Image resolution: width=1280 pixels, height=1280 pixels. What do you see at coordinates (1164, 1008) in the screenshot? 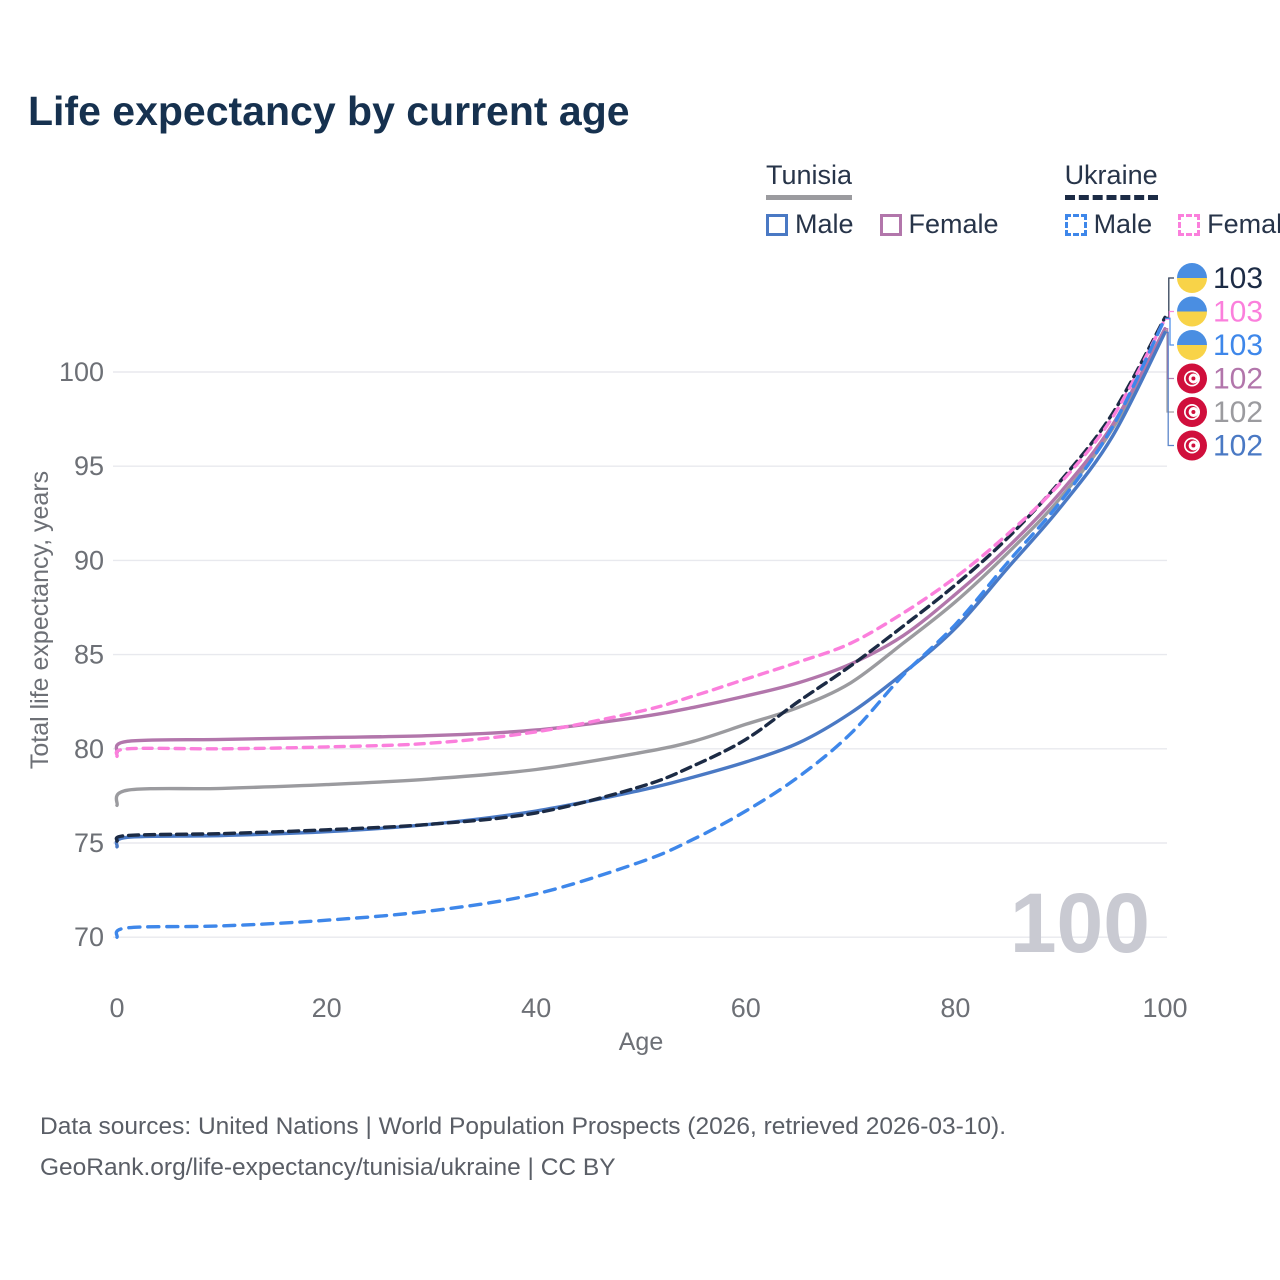
I see `x-tick-label: 100` at bounding box center [1164, 1008].